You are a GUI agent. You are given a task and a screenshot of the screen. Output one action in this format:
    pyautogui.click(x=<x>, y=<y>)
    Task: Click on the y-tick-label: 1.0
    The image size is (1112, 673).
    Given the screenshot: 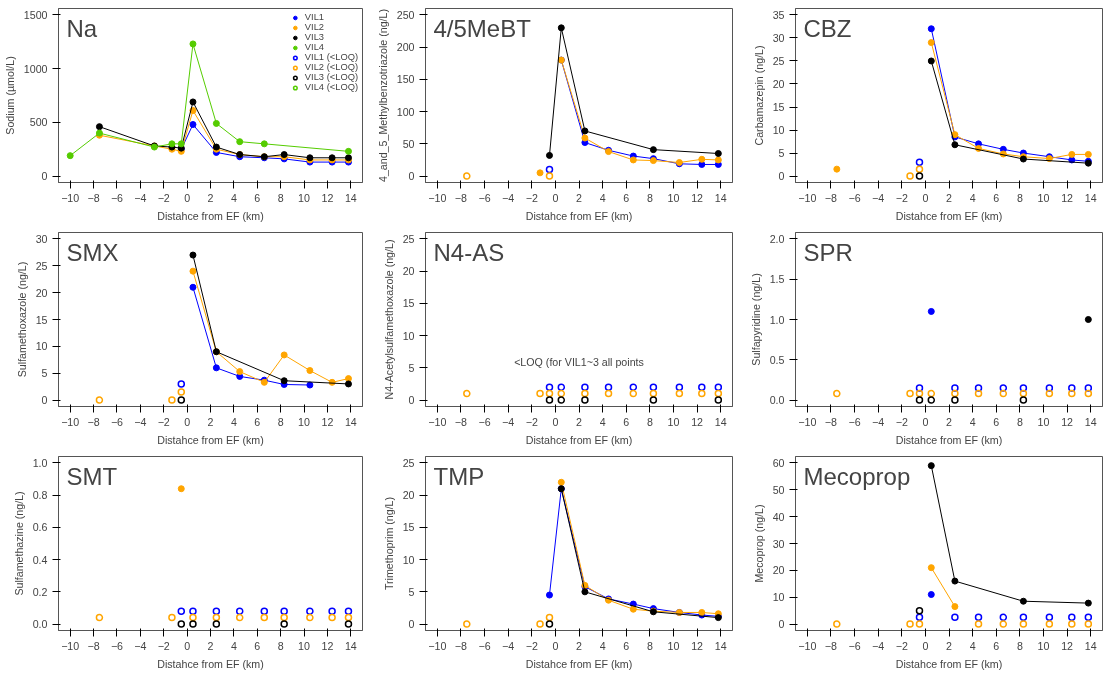 What is the action you would take?
    pyautogui.click(x=777, y=319)
    